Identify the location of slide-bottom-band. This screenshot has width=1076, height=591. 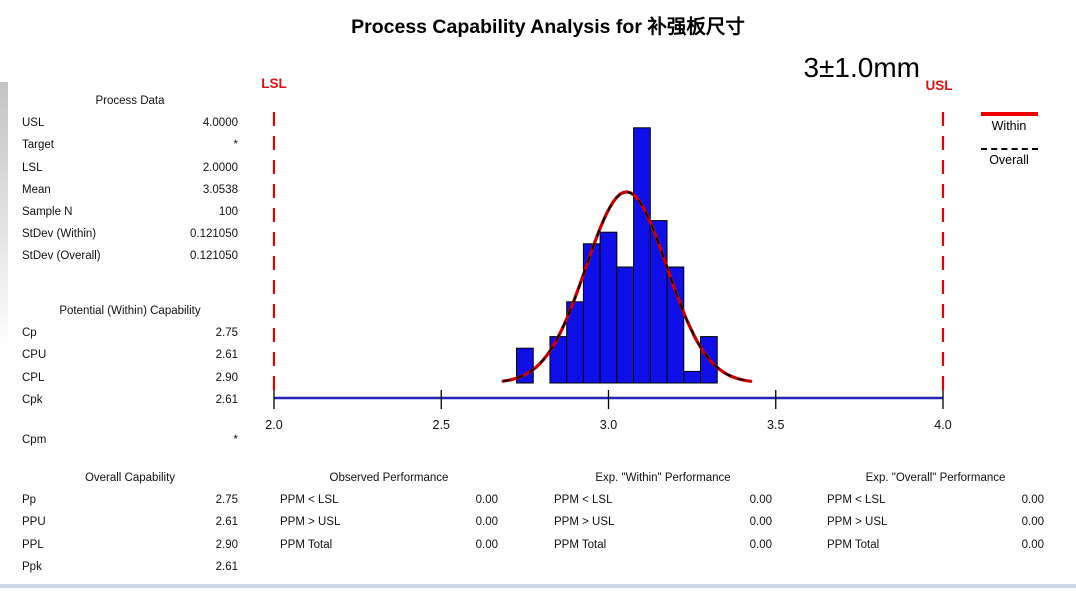
(538, 586).